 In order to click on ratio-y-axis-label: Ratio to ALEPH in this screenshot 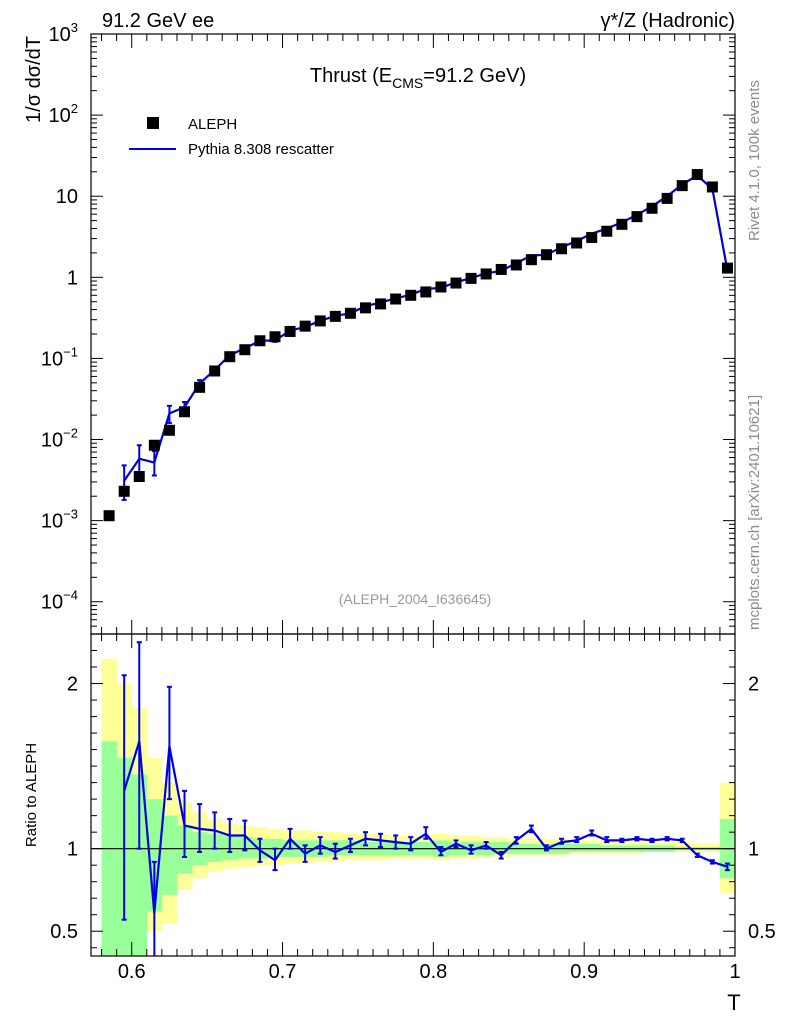, I will do `click(31, 795)`.